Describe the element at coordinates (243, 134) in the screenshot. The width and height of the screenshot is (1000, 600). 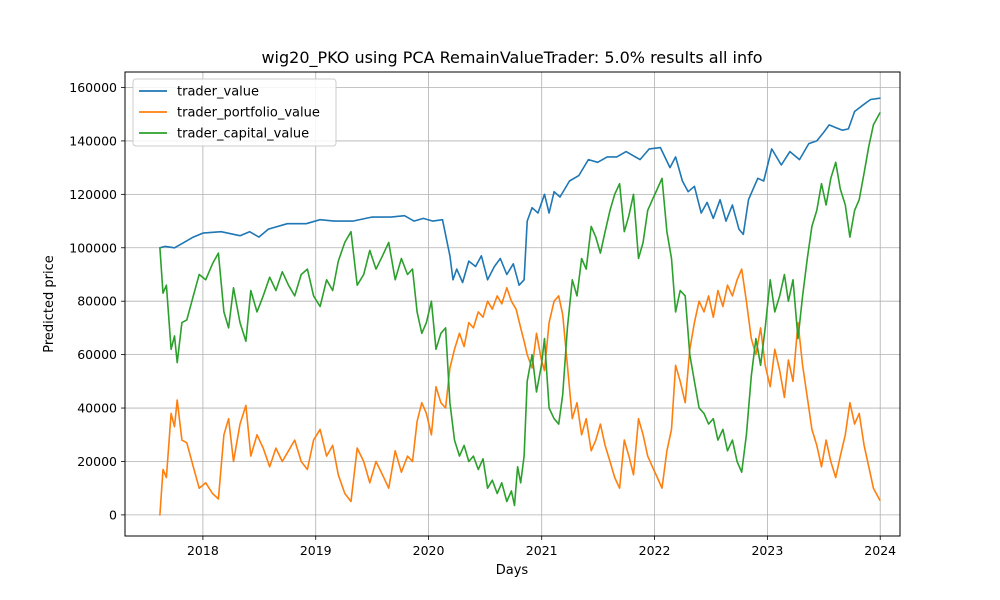
I see `legend-label: trader_capital_value` at that location.